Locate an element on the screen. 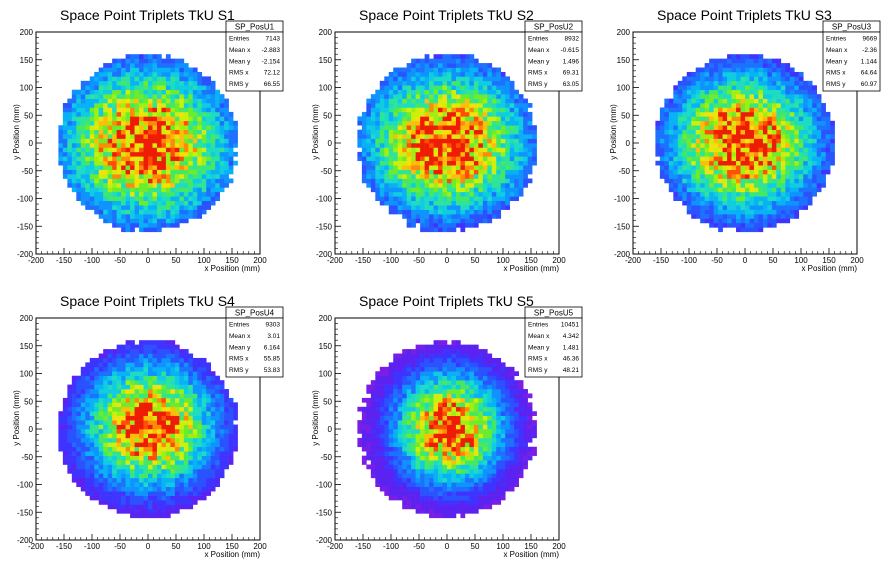 This screenshot has height=574, width=896. y-axis-label: y Position (mm) is located at coordinates (315, 132).